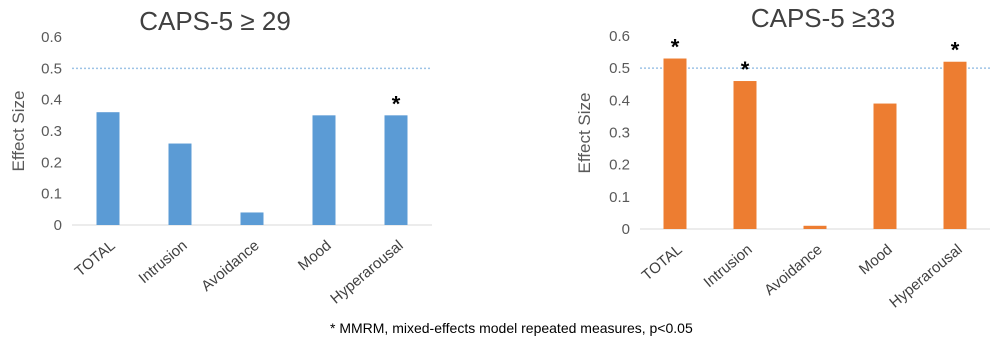 The width and height of the screenshot is (991, 338). What do you see at coordinates (215, 21) in the screenshot?
I see `chart-title: CAPS-5 ≥ 29` at bounding box center [215, 21].